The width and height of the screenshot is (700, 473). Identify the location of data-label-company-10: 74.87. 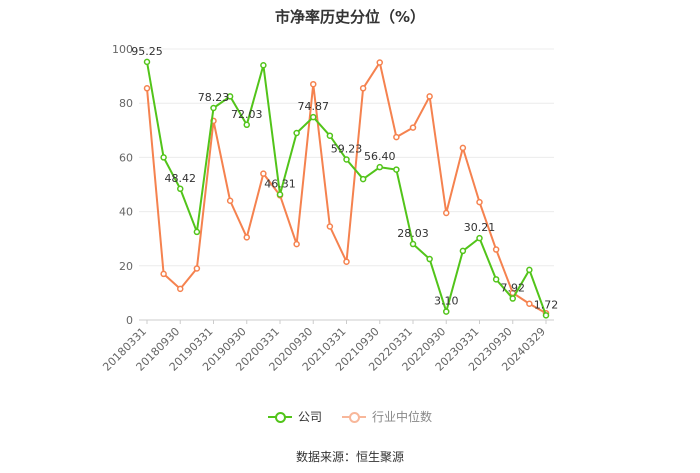
(314, 106).